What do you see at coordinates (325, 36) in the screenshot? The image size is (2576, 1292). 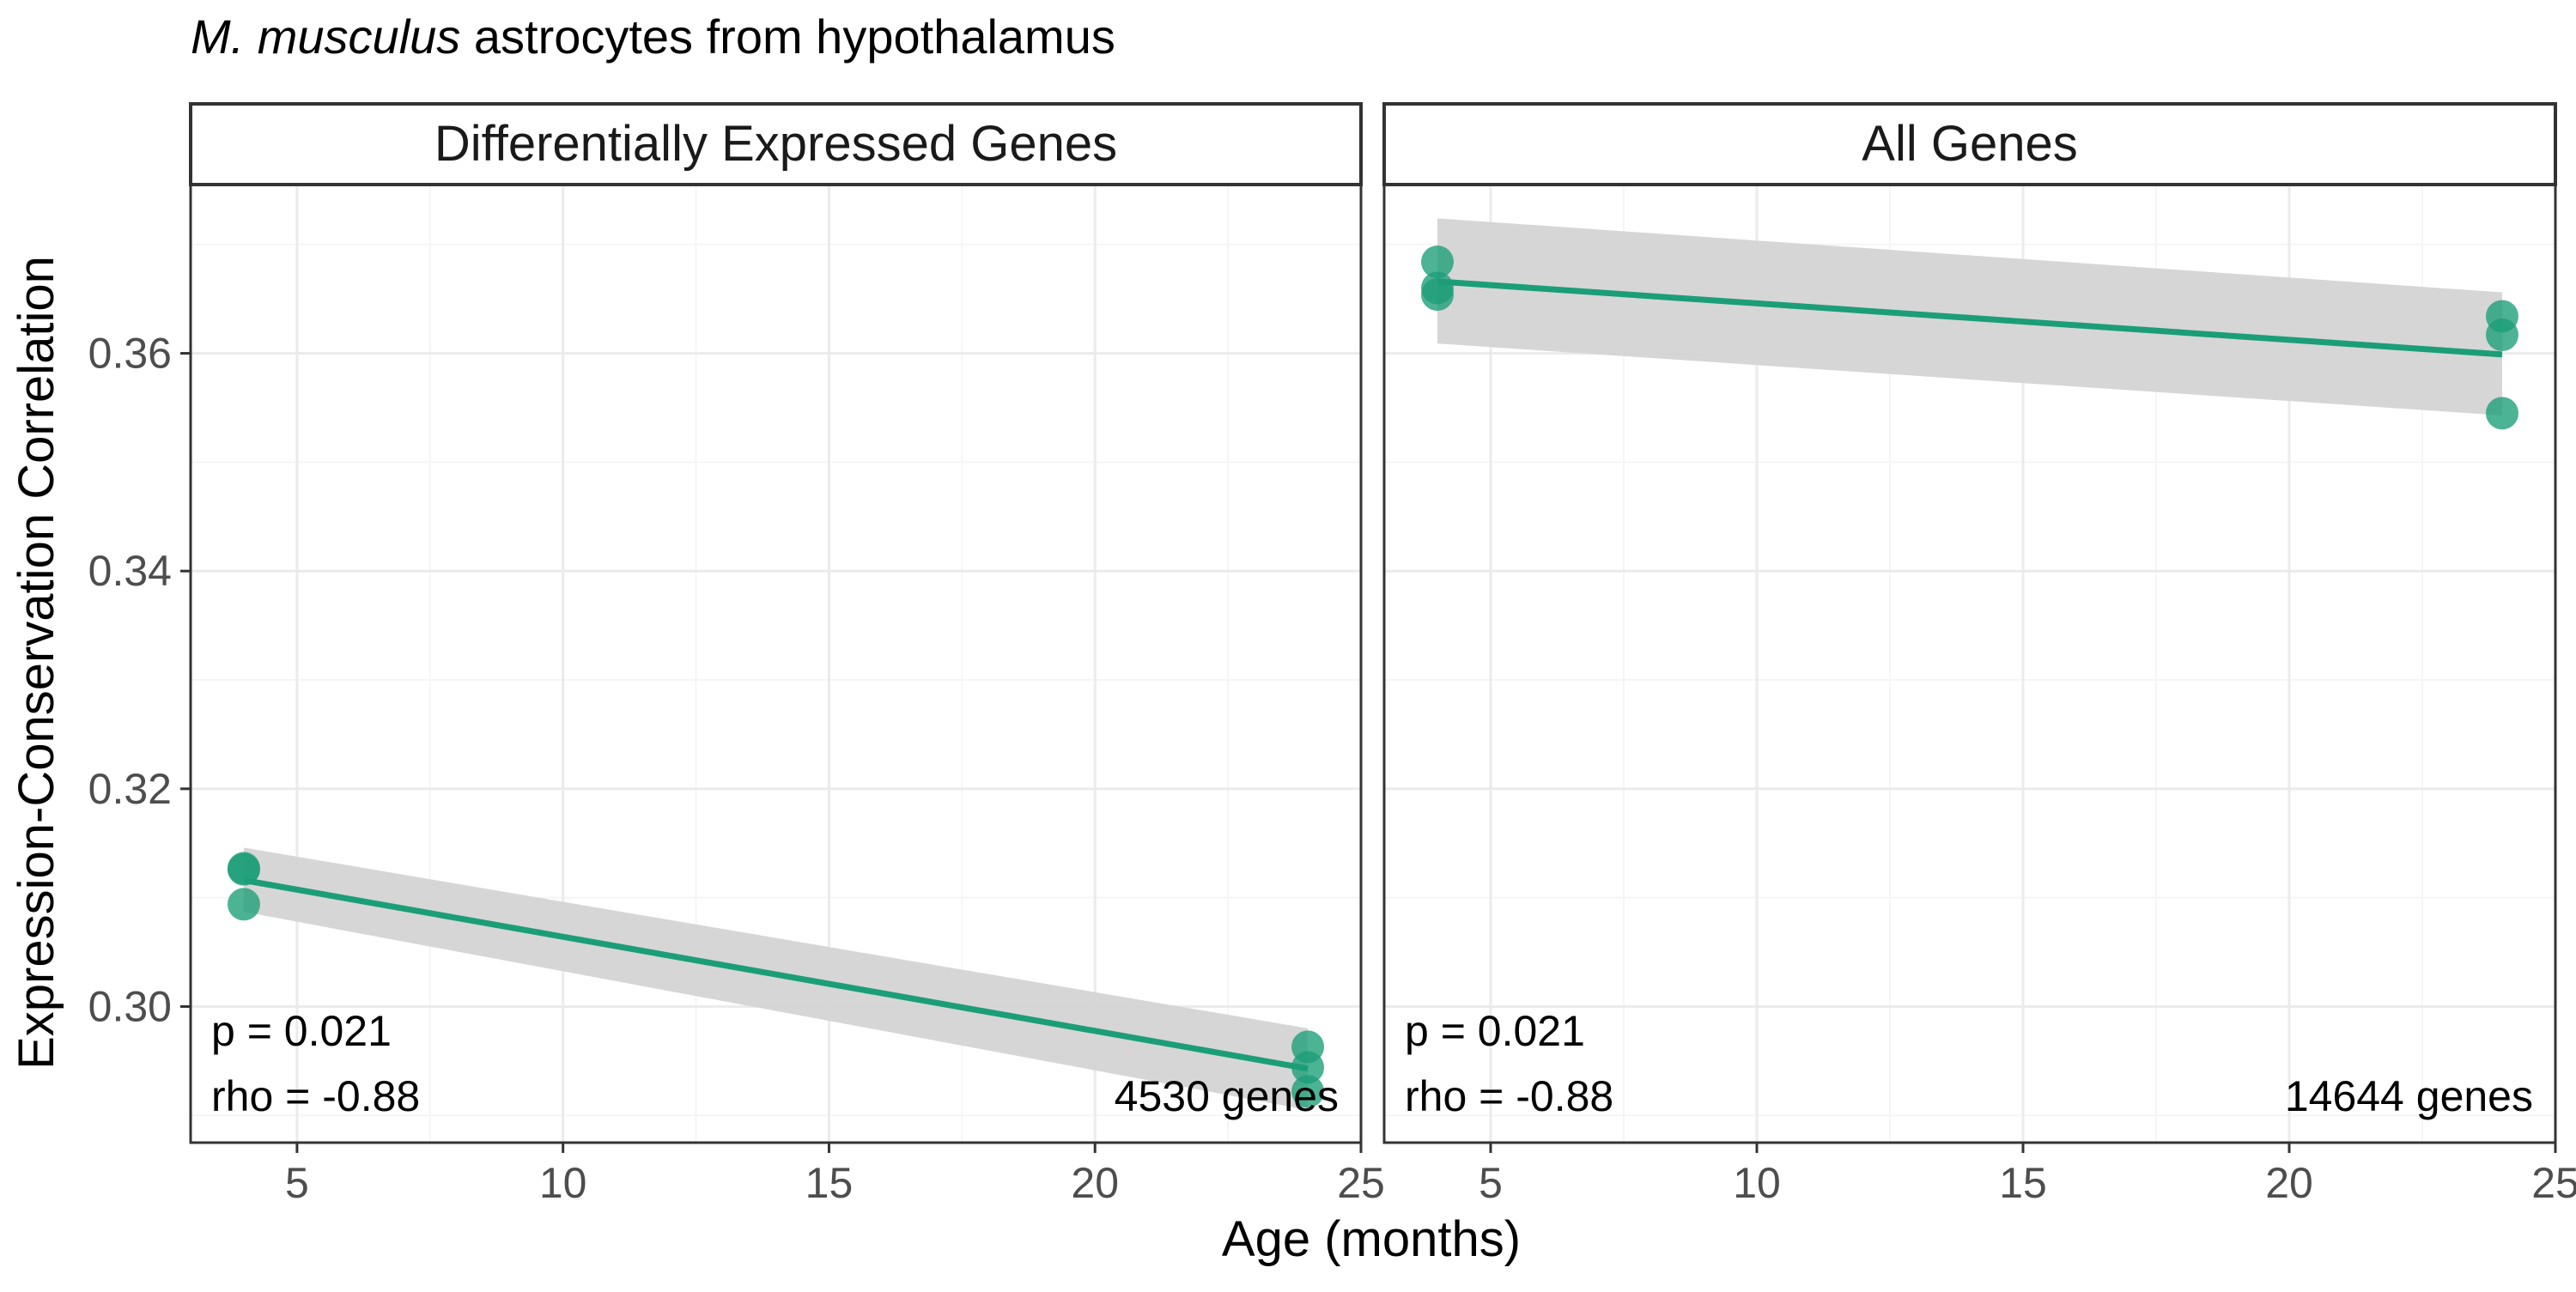 I see `title-species: M. musculus` at bounding box center [325, 36].